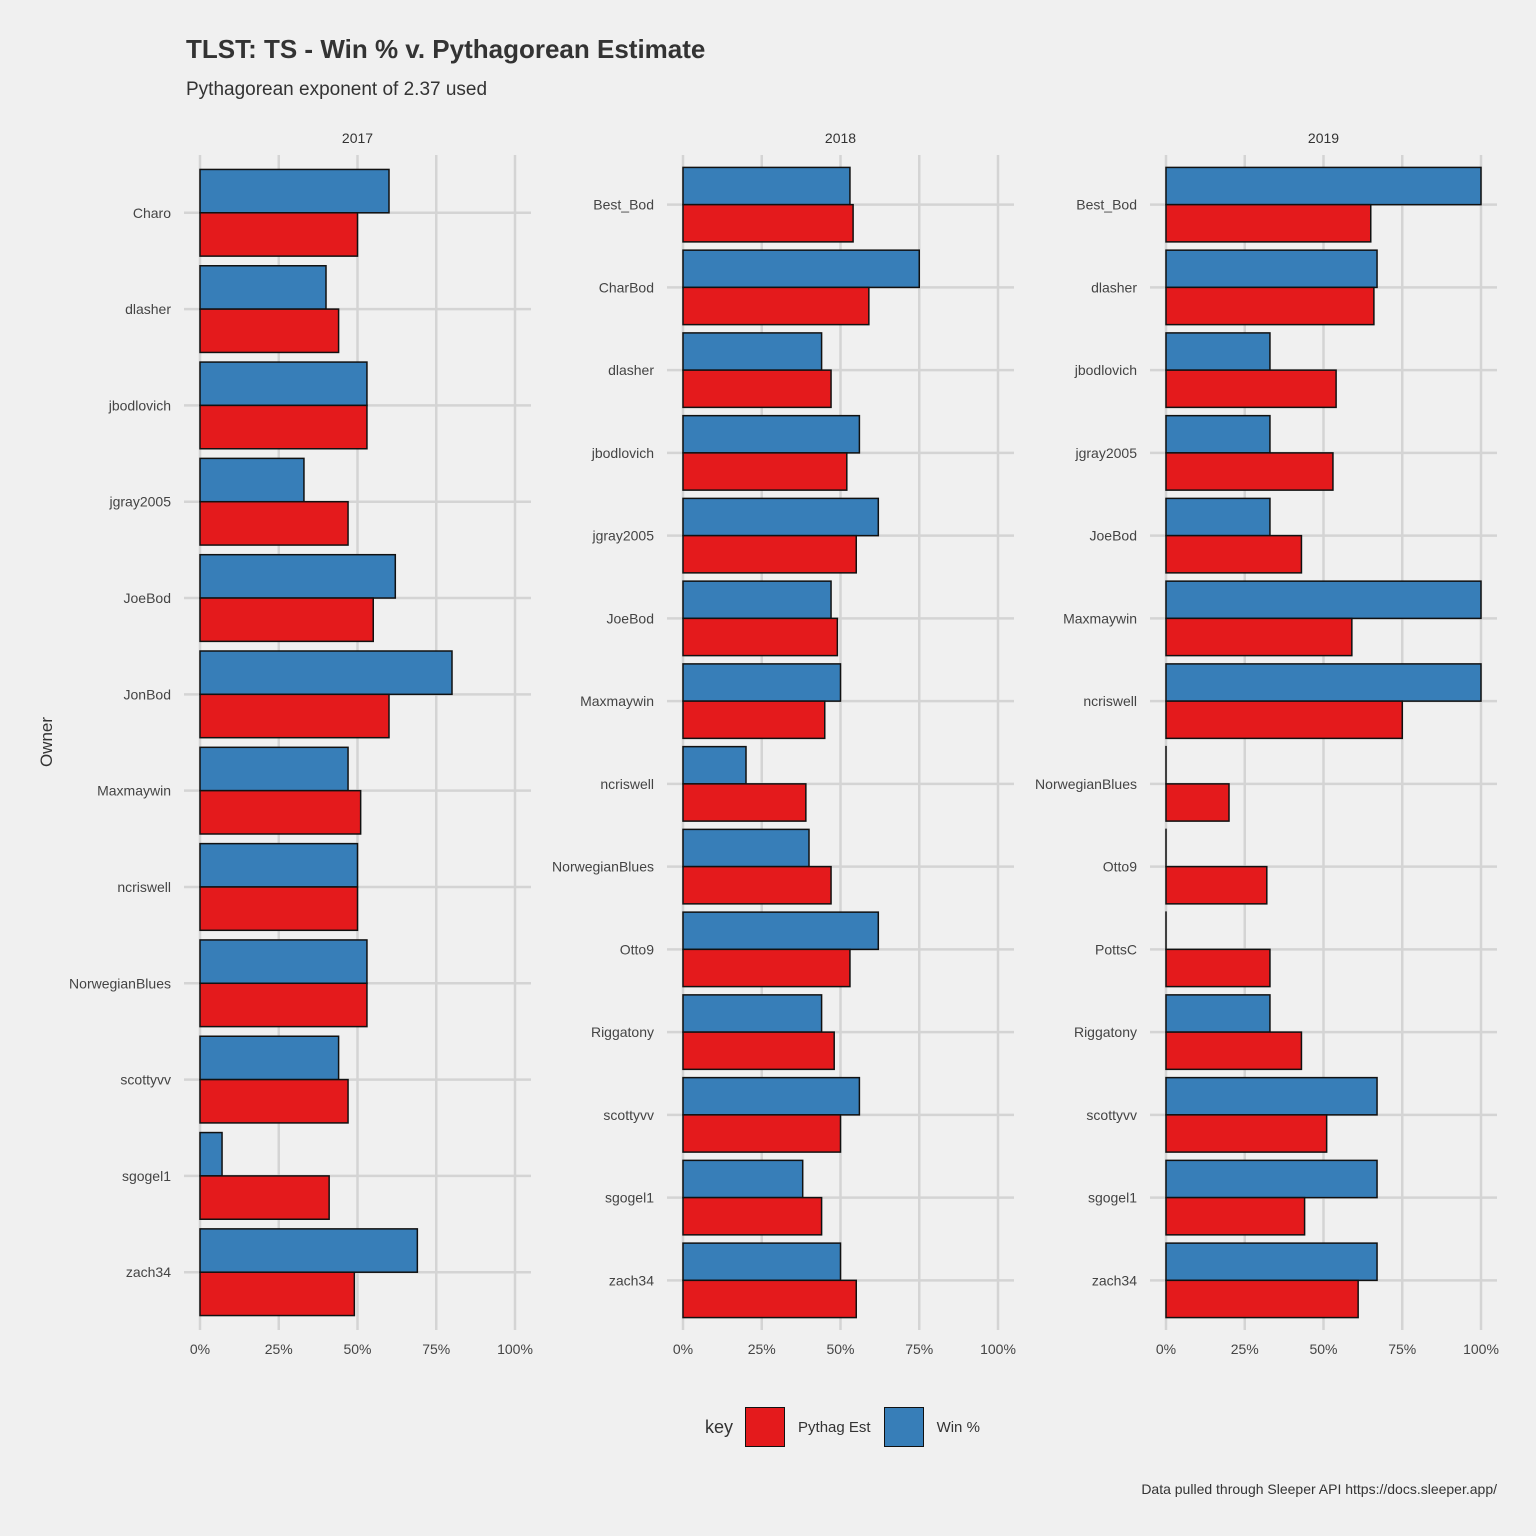  Describe the element at coordinates (1116, 949) in the screenshot. I see `y-tick-label: PottsC` at that location.